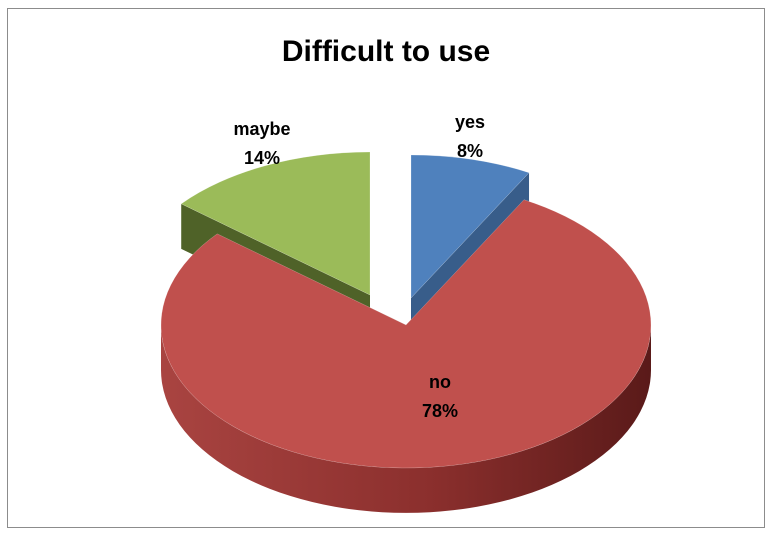  What do you see at coordinates (261, 129) in the screenshot?
I see `data-label-maybe-category: maybe` at bounding box center [261, 129].